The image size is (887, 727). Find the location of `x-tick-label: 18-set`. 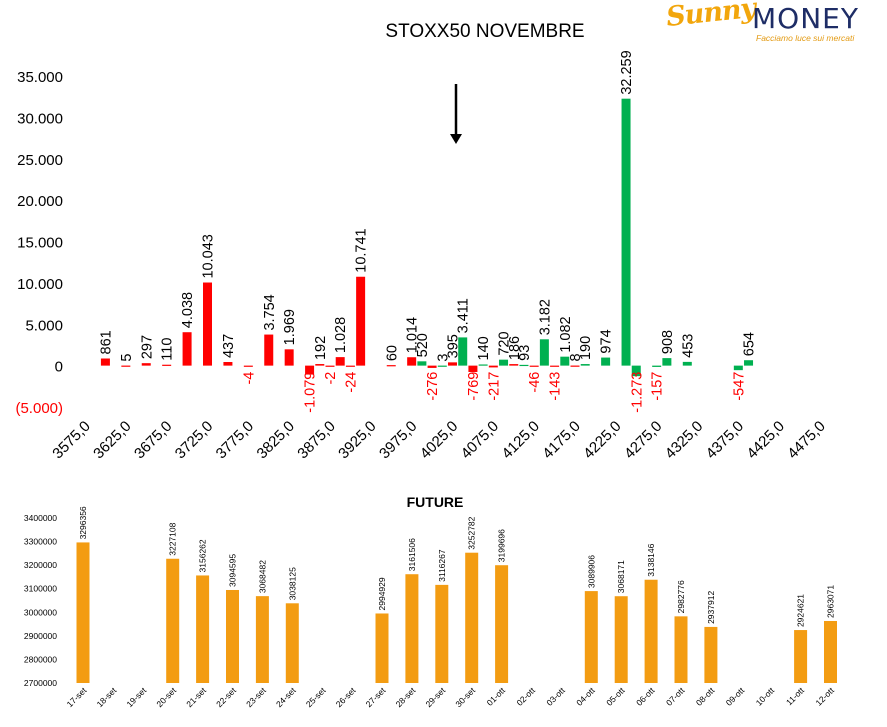

x-tick-label: 18-set is located at coordinates (107, 697).